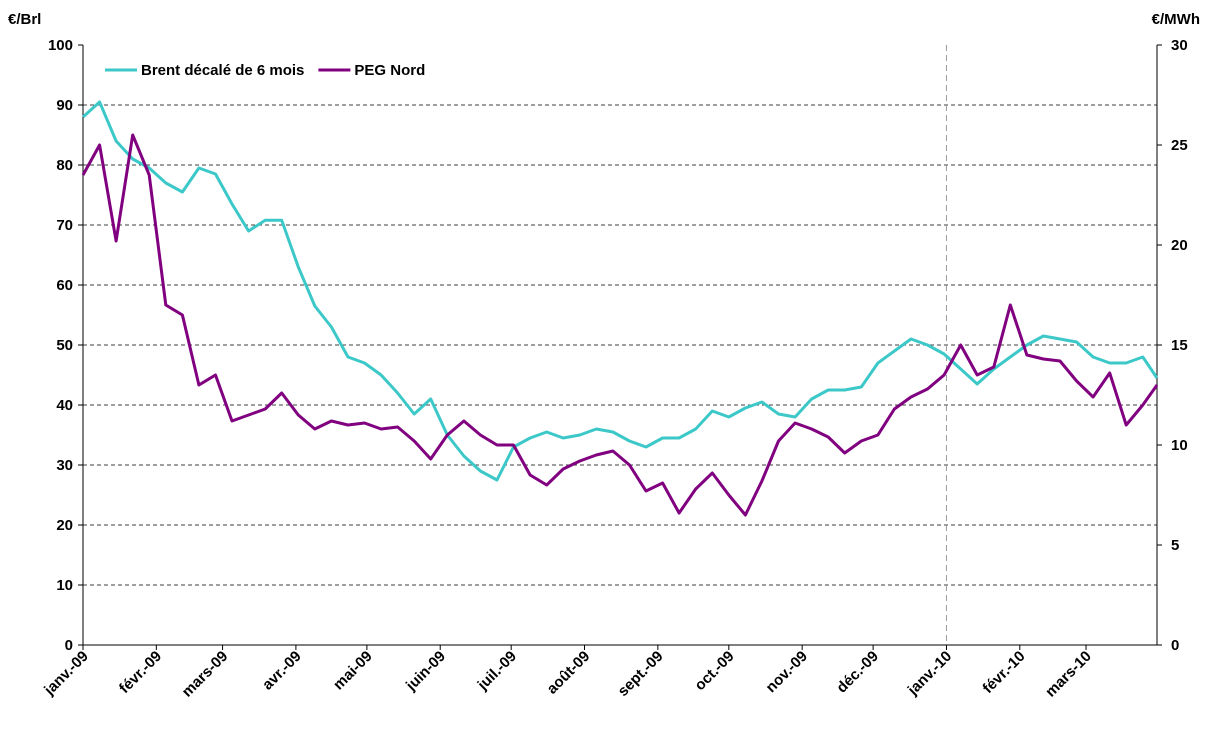 Image resolution: width=1207 pixels, height=736 pixels. Describe the element at coordinates (787, 672) in the screenshot. I see `x-tick-label: nov.-09` at that location.